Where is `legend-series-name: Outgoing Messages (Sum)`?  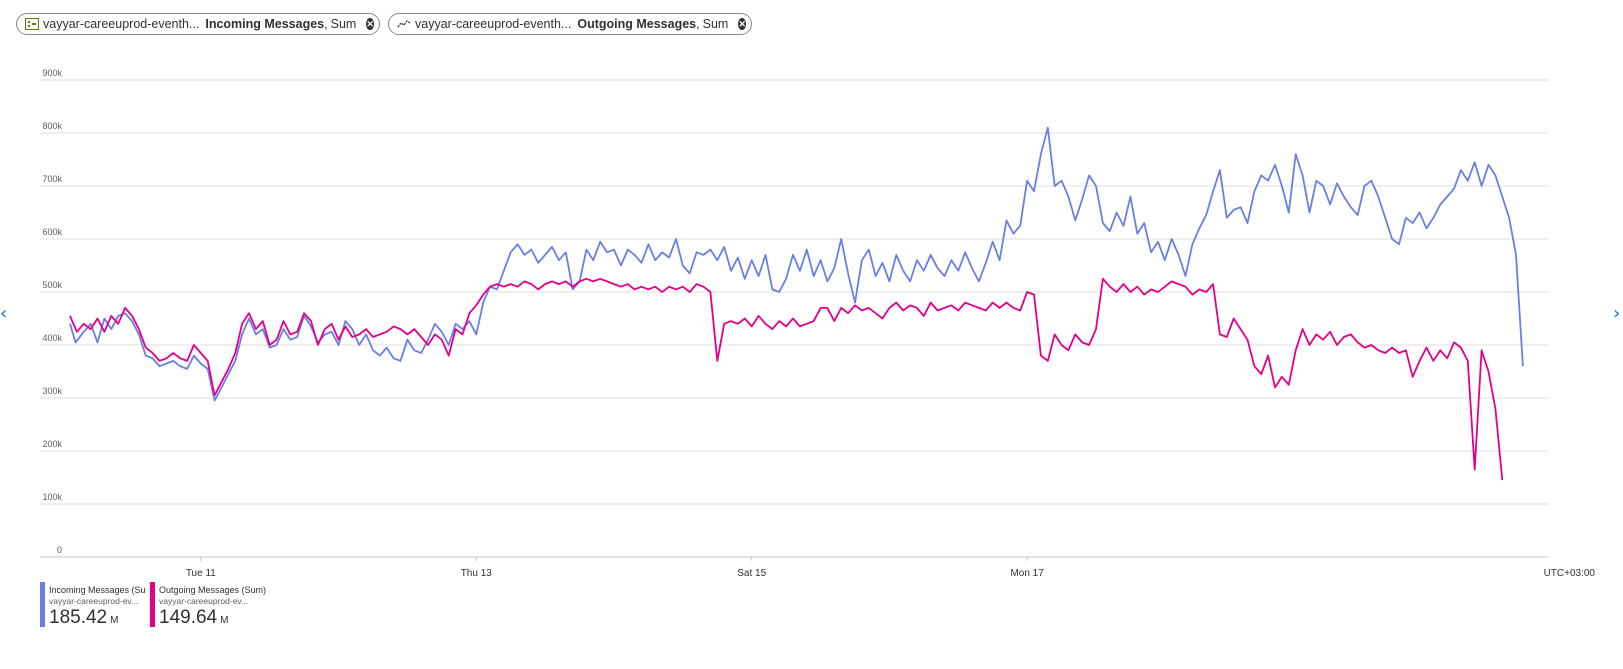 legend-series-name: Outgoing Messages (Sum) is located at coordinates (213, 590).